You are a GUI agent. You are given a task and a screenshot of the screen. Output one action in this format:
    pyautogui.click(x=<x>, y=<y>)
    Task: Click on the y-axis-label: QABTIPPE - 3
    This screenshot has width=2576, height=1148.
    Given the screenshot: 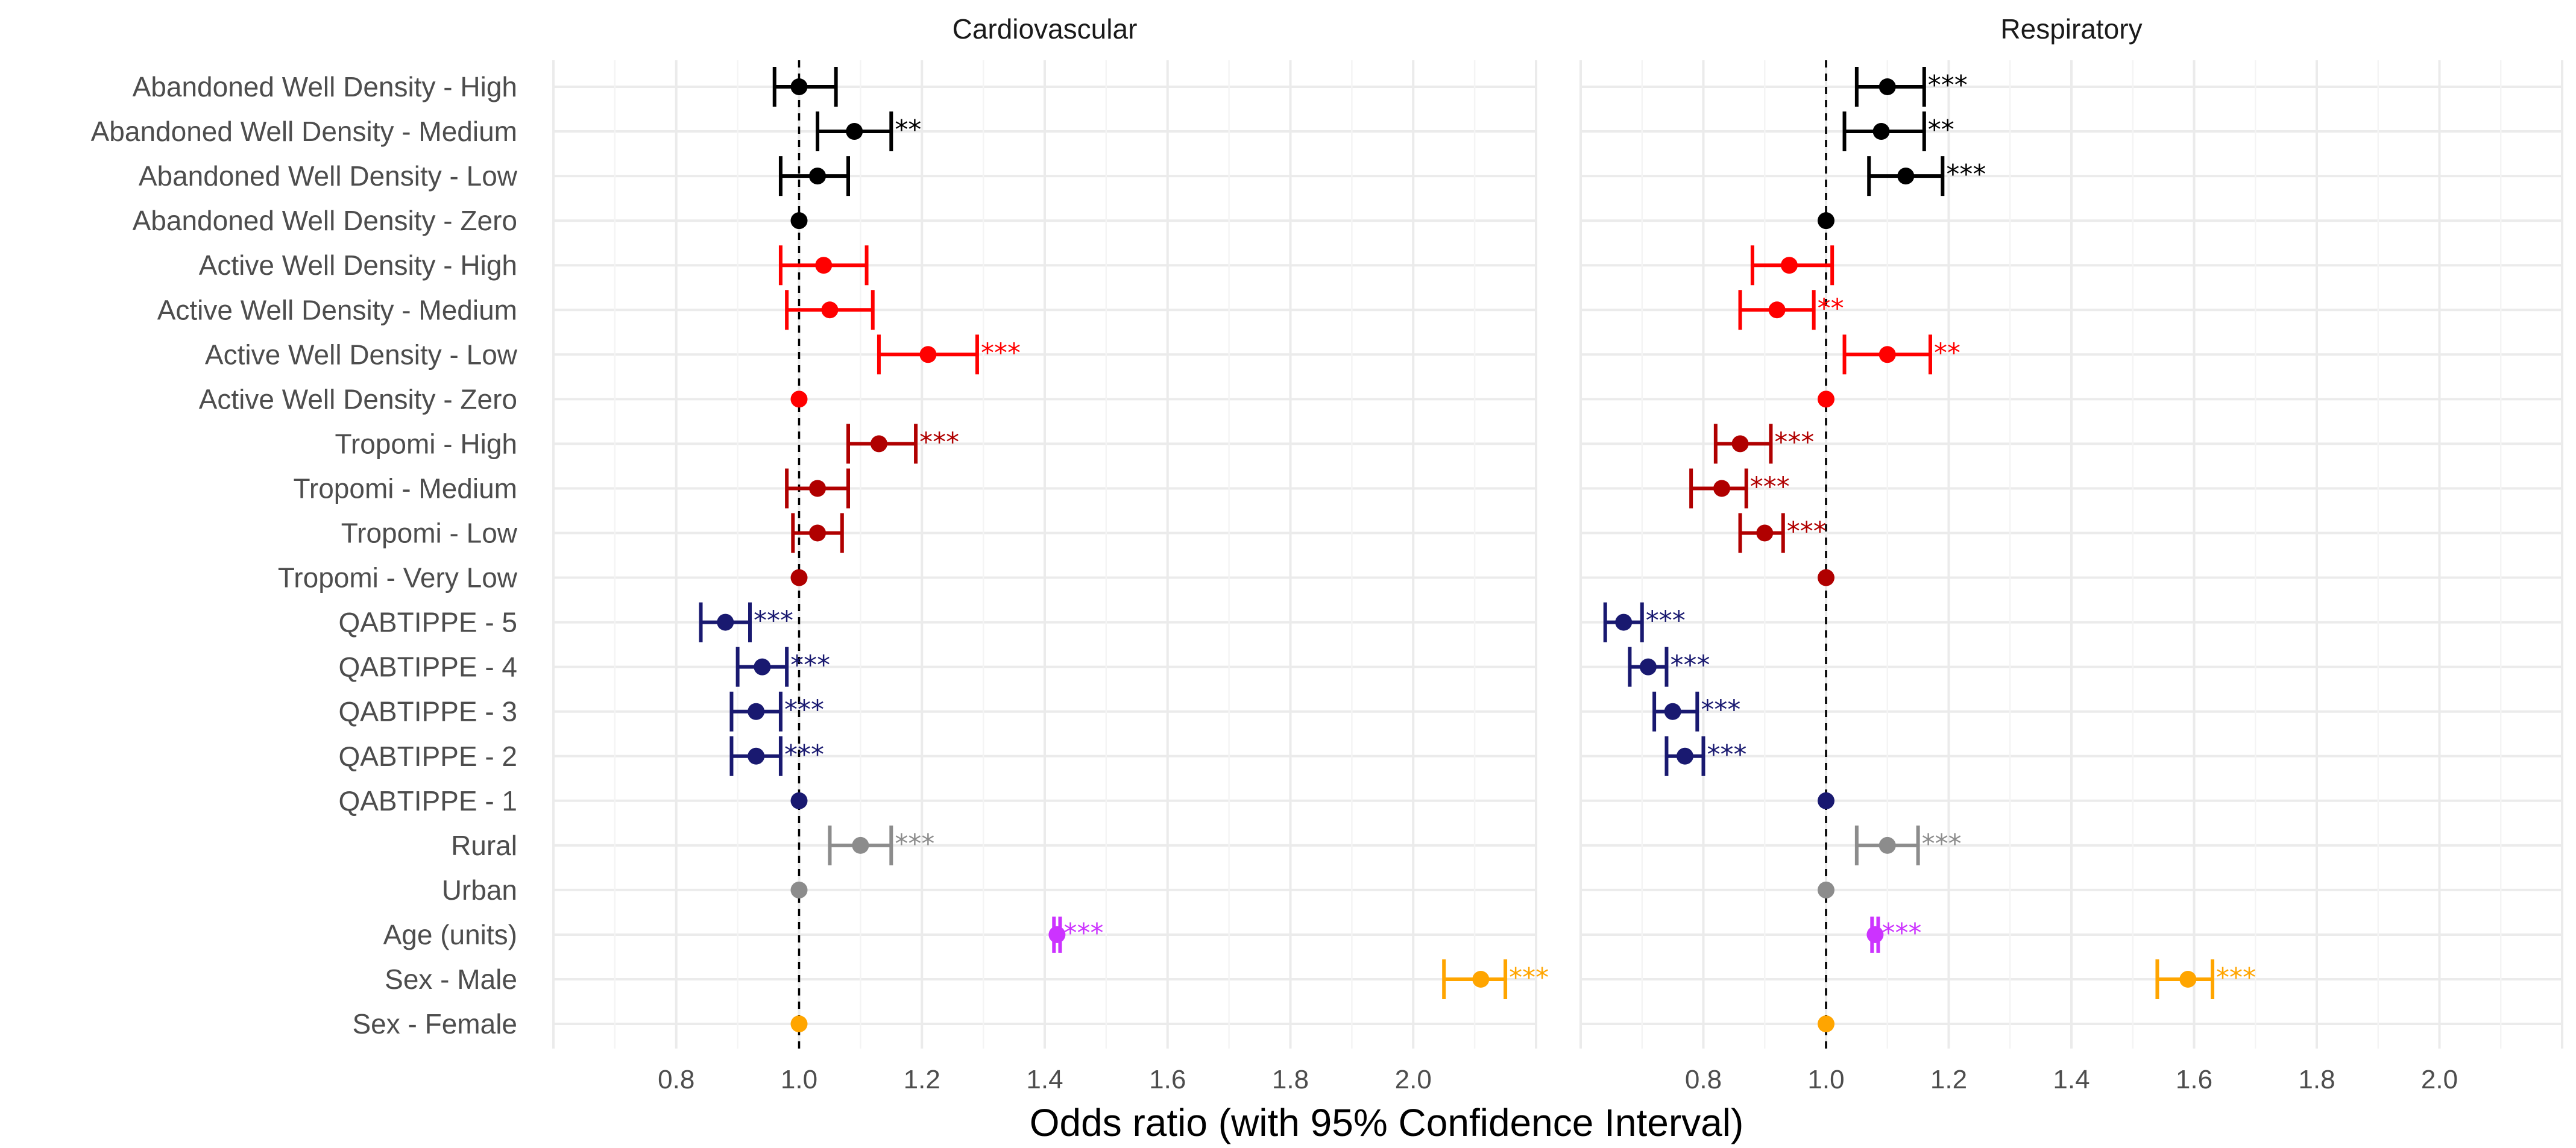 What is the action you would take?
    pyautogui.click(x=427, y=711)
    